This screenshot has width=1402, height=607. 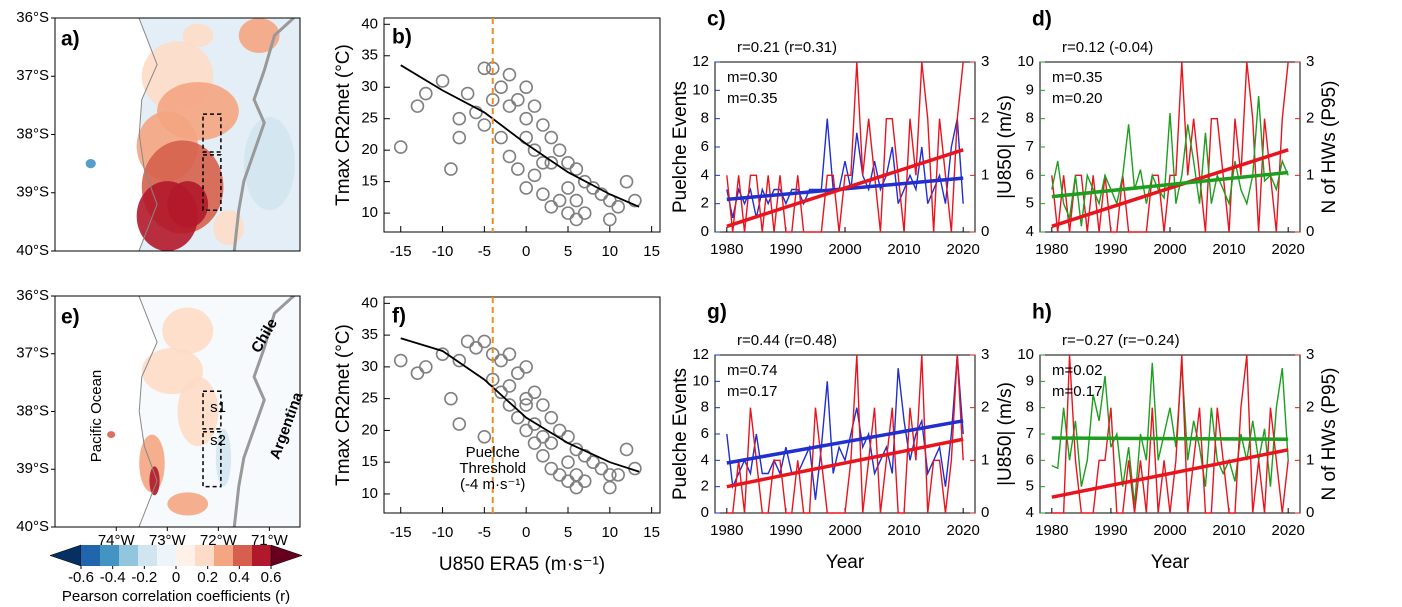 I want to click on panel-label: g), so click(x=717, y=312).